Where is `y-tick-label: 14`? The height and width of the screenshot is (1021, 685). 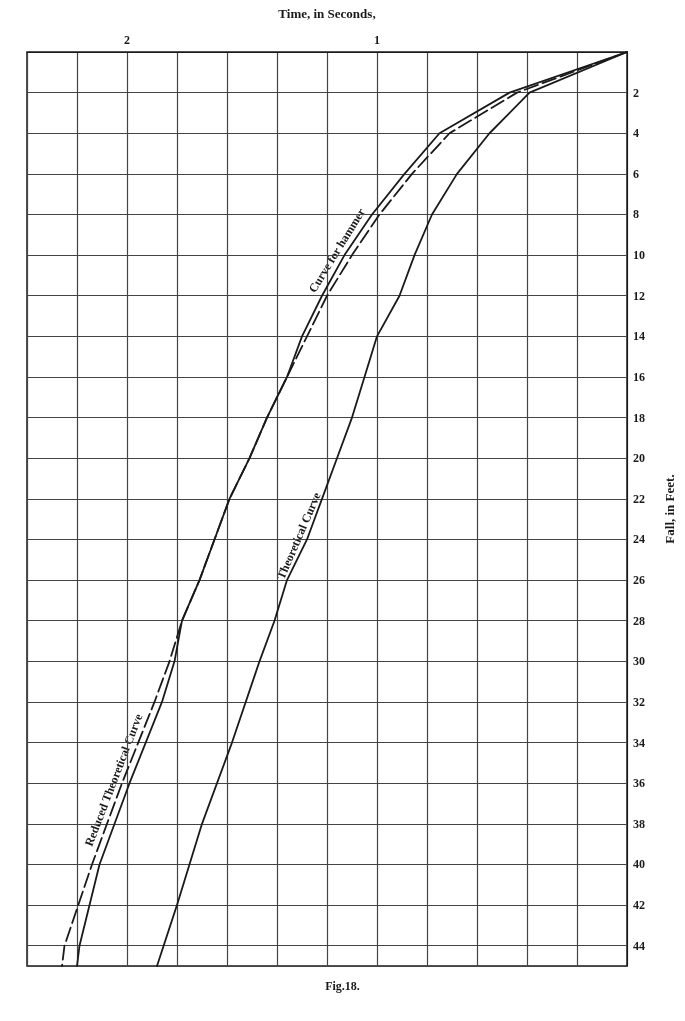
y-tick-label: 14 is located at coordinates (639, 336).